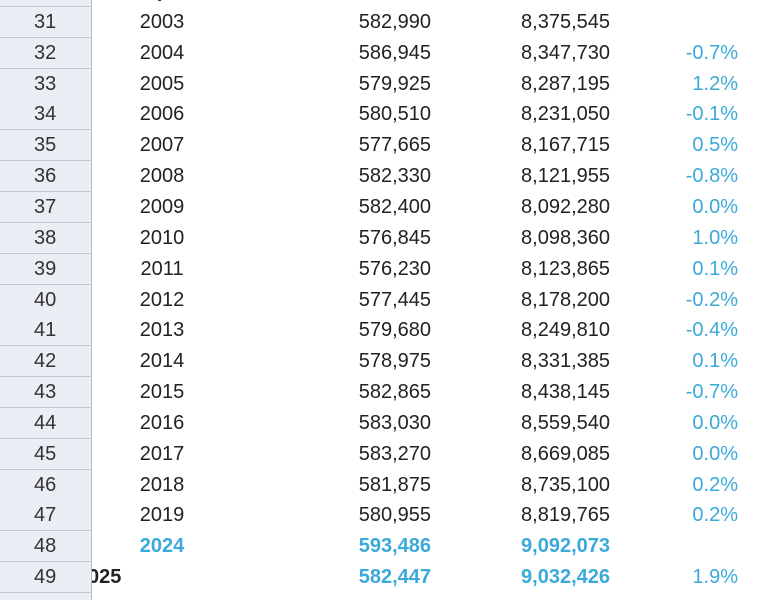 The height and width of the screenshot is (600, 759). What do you see at coordinates (715, 237) in the screenshot?
I see `change-cell: 1.0%` at bounding box center [715, 237].